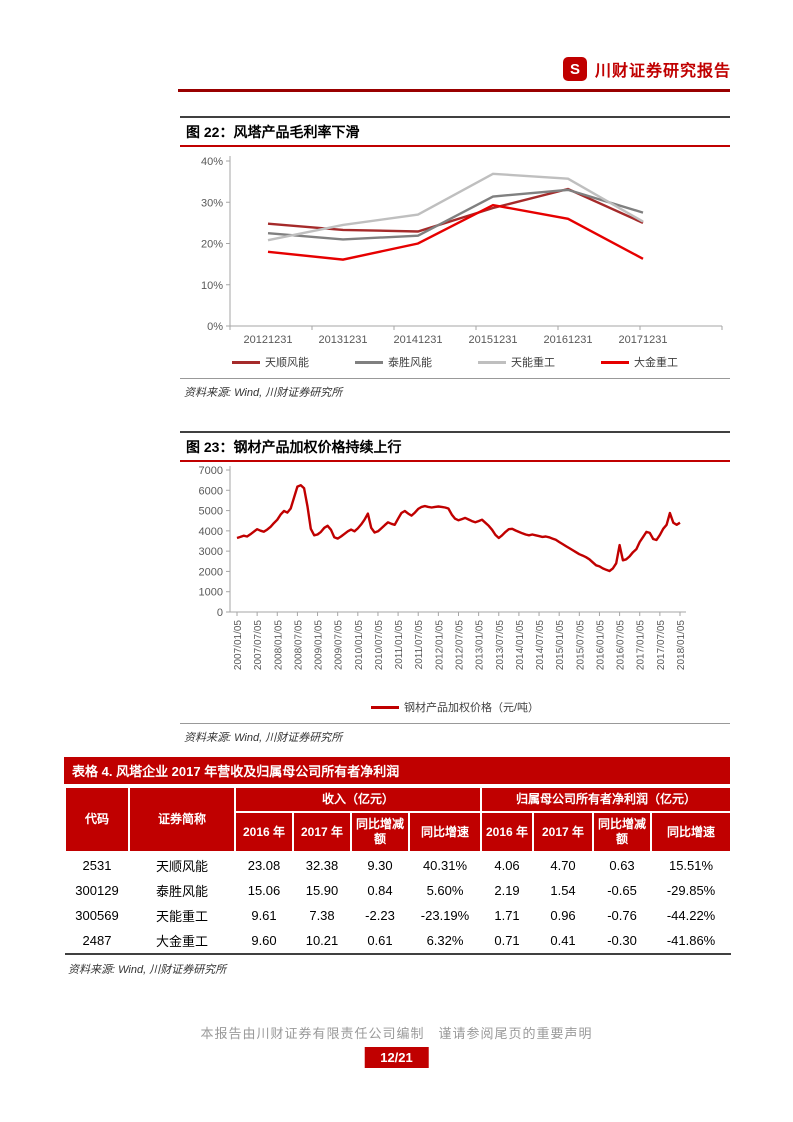  Describe the element at coordinates (396, 1033) in the screenshot. I see `footer-disclaimer: 本报告由川财证券有限责任公司编制 谨请参阅尾页的重要声明` at that location.